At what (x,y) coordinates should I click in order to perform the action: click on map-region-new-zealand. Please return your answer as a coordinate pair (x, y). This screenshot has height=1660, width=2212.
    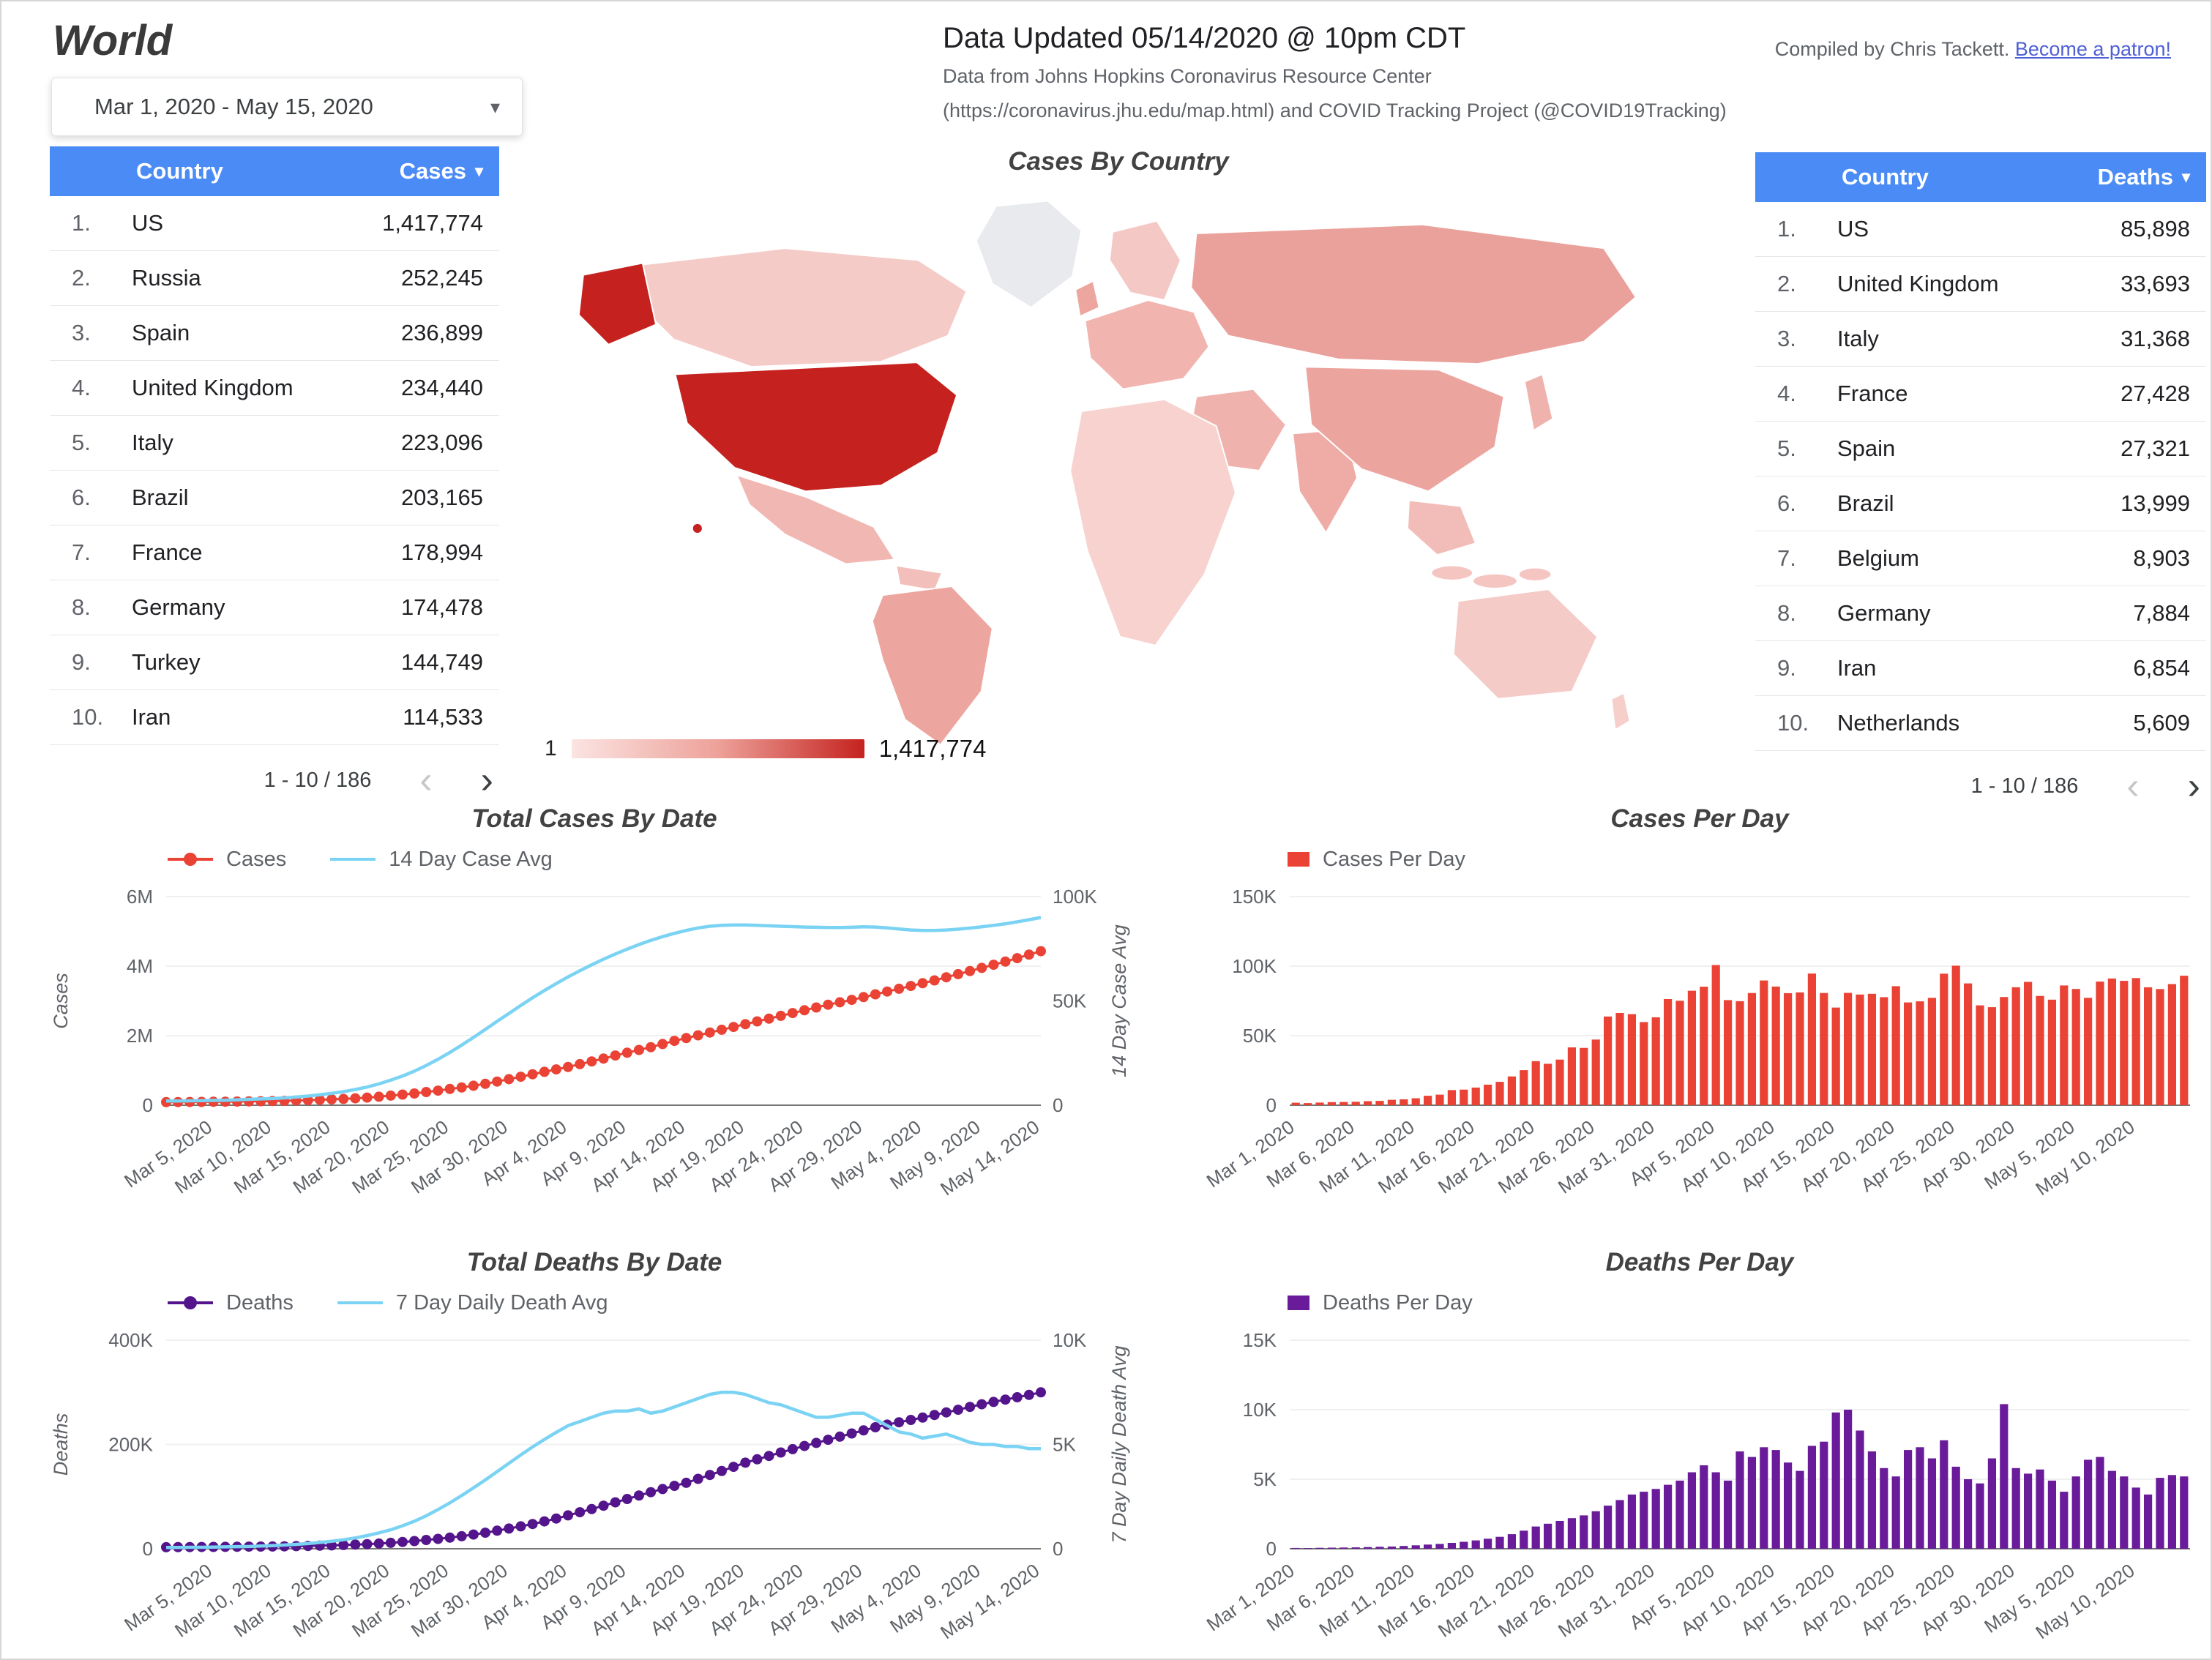
    Looking at the image, I should click on (1621, 712).